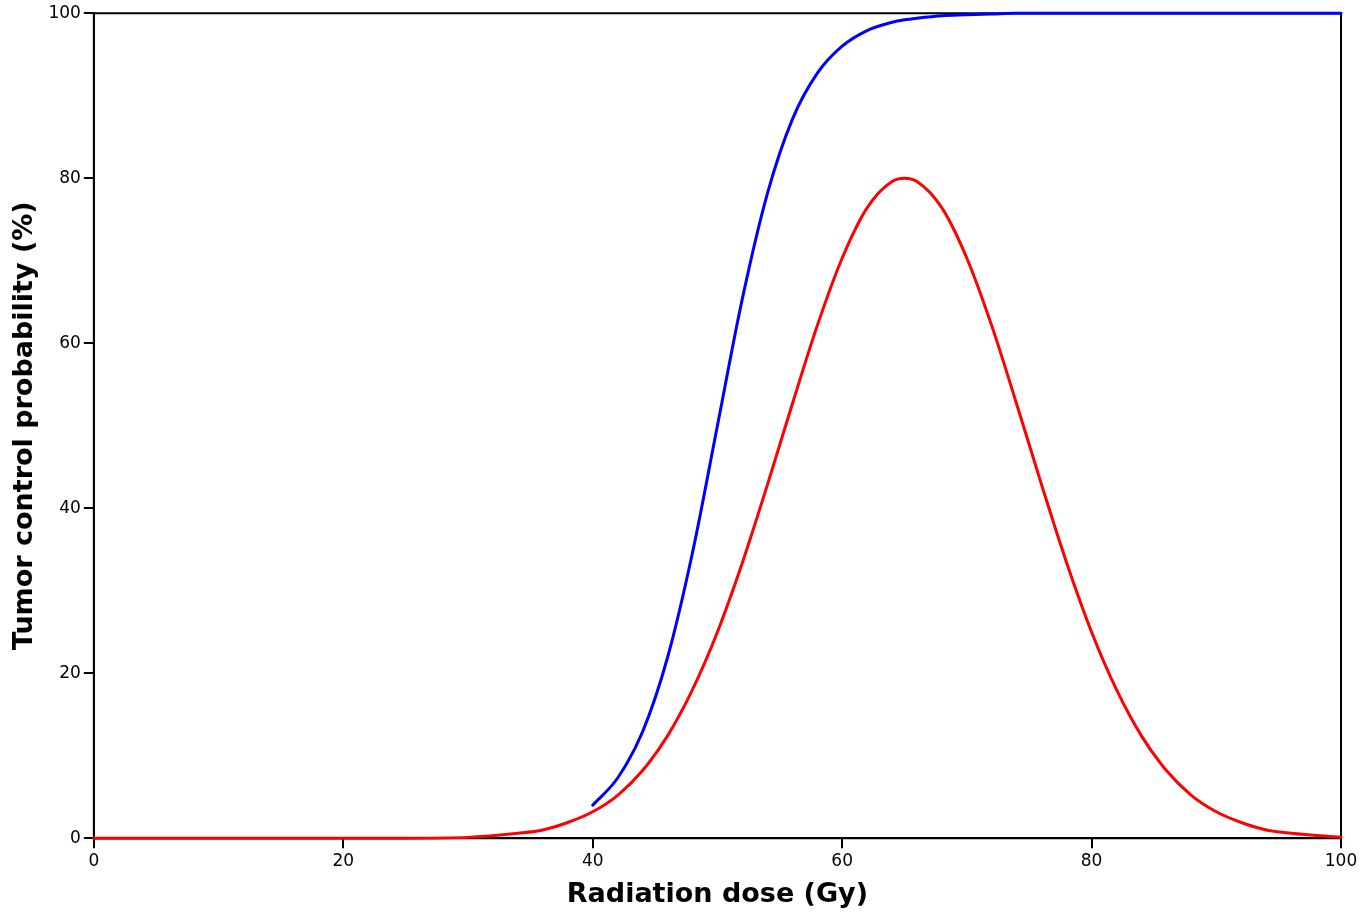 Image resolution: width=1371 pixels, height=920 pixels. What do you see at coordinates (343, 859) in the screenshot?
I see `x-tick-label: 20` at bounding box center [343, 859].